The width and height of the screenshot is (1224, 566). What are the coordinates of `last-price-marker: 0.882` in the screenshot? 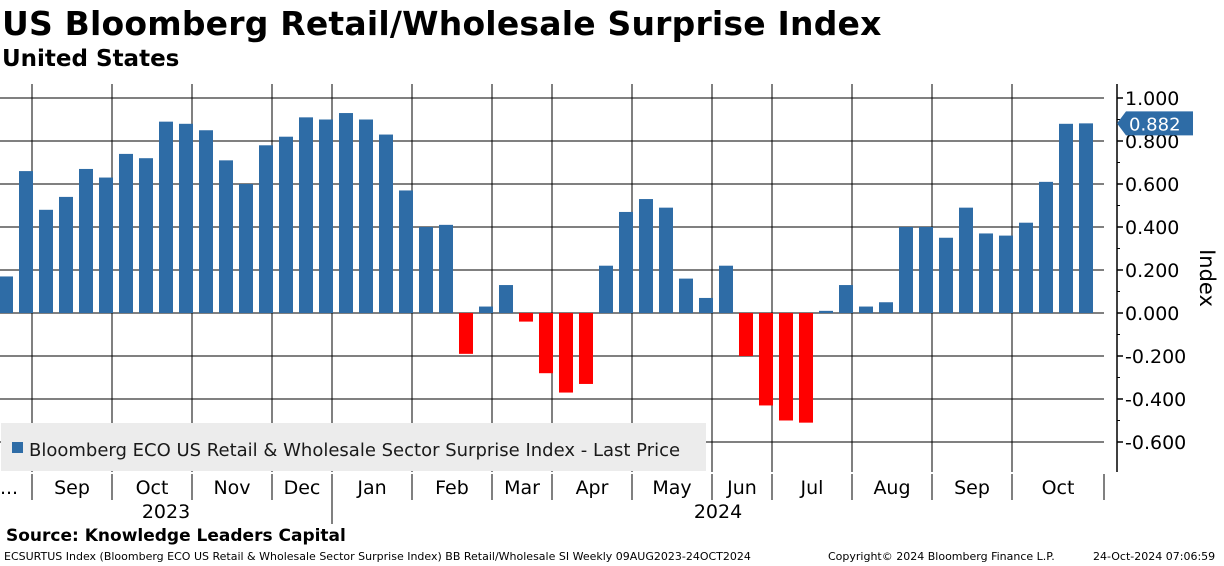 It's located at (1155, 123).